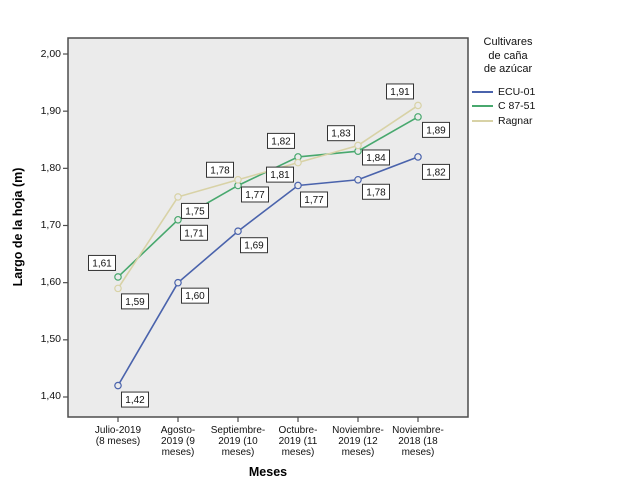  Describe the element at coordinates (268, 472) in the screenshot. I see `x-axis-title: Meses` at that location.